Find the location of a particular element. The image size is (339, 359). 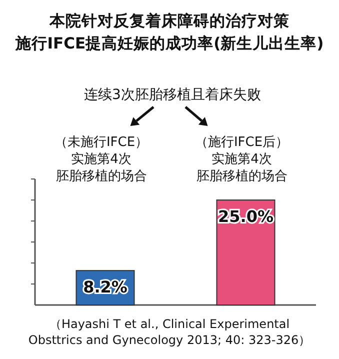

x-tick-label: （未施行IFCE）实施第4次胚胎移植的场合 is located at coordinates (101, 159).